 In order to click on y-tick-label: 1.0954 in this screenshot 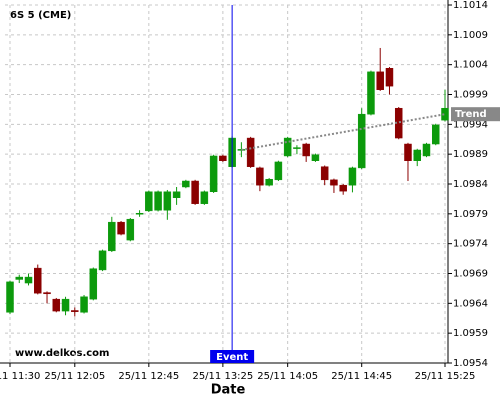, I will do `click(470, 363)`.